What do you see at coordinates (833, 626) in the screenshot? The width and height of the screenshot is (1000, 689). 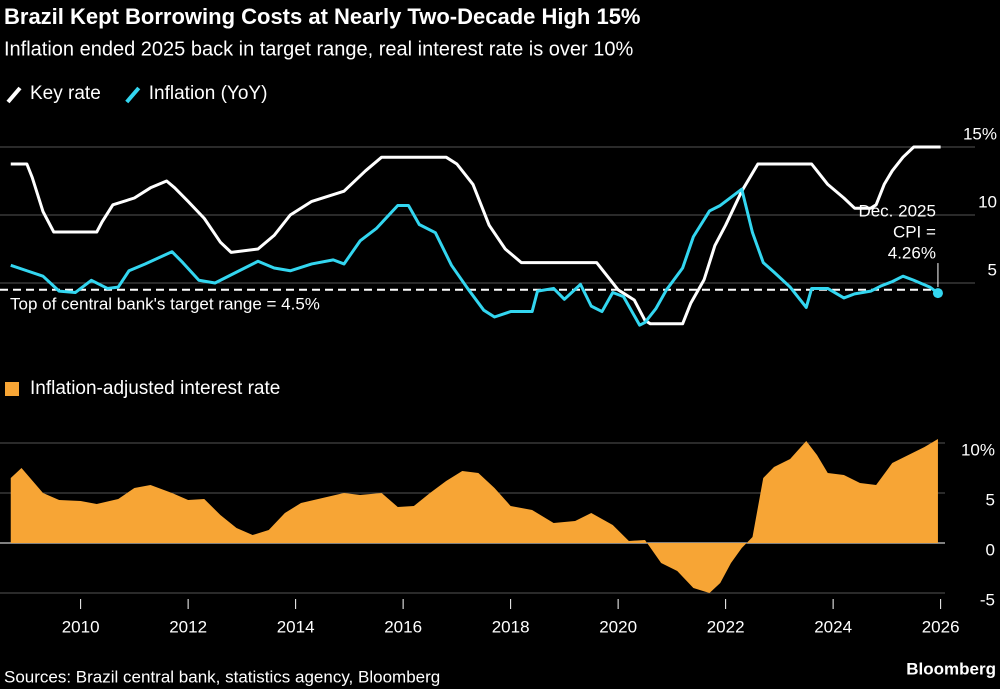 I see `x-tick-label: 2024` at bounding box center [833, 626].